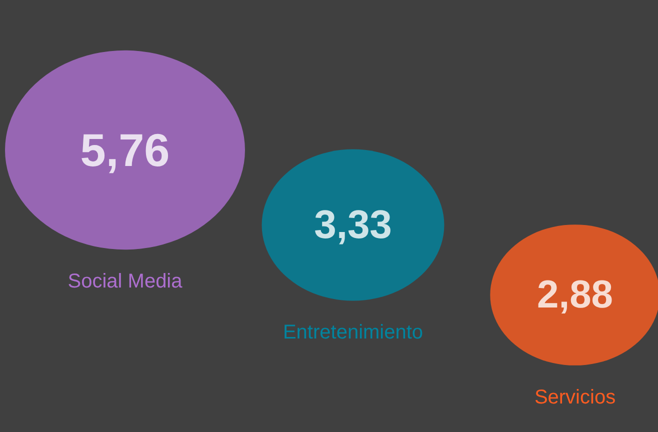 The height and width of the screenshot is (432, 658). Describe the element at coordinates (575, 397) in the screenshot. I see `category-label: Servicios` at that location.